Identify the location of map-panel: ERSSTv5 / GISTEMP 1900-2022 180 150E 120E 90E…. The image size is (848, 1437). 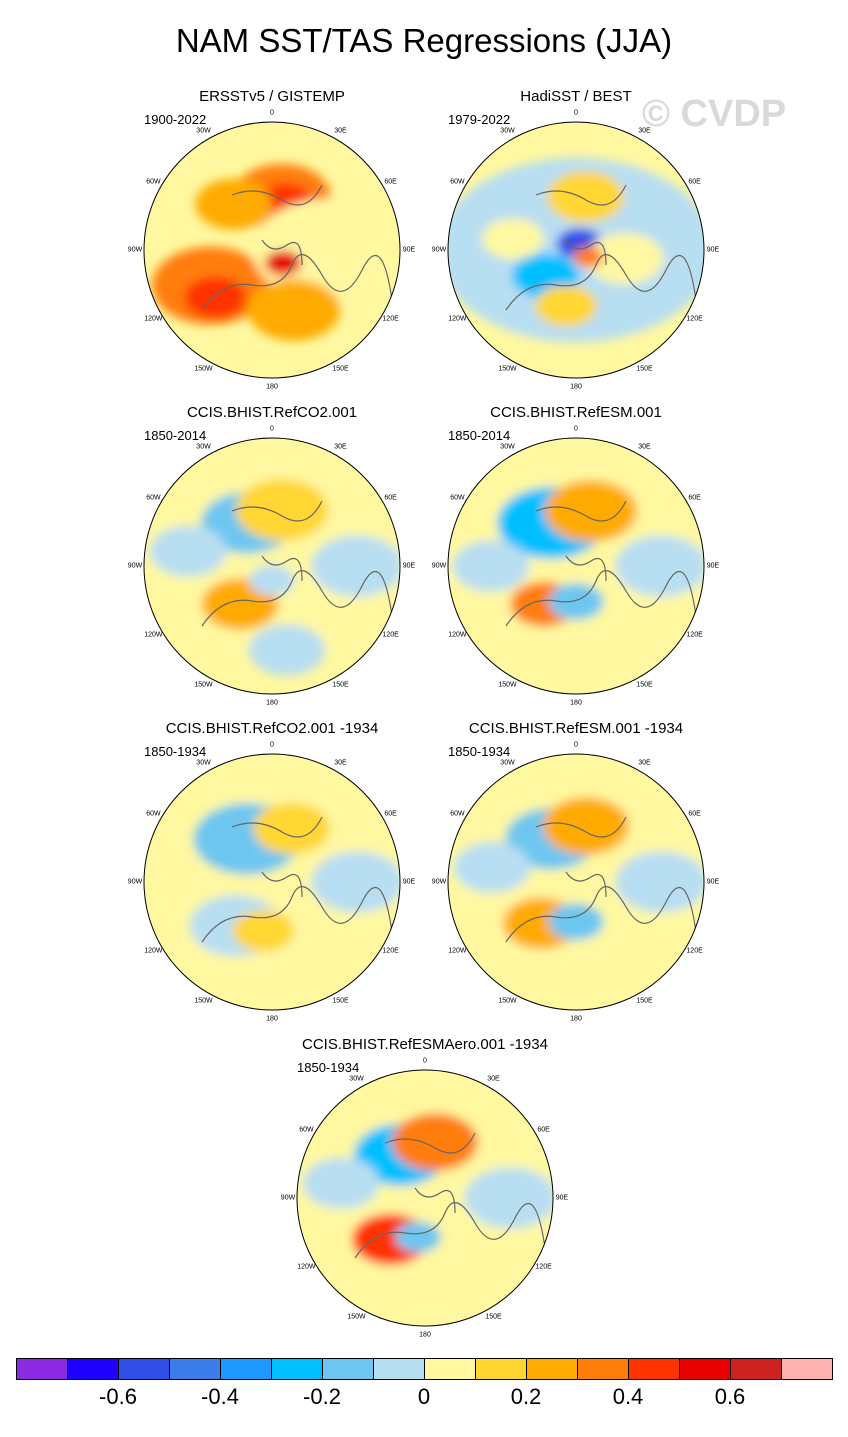
(271, 239).